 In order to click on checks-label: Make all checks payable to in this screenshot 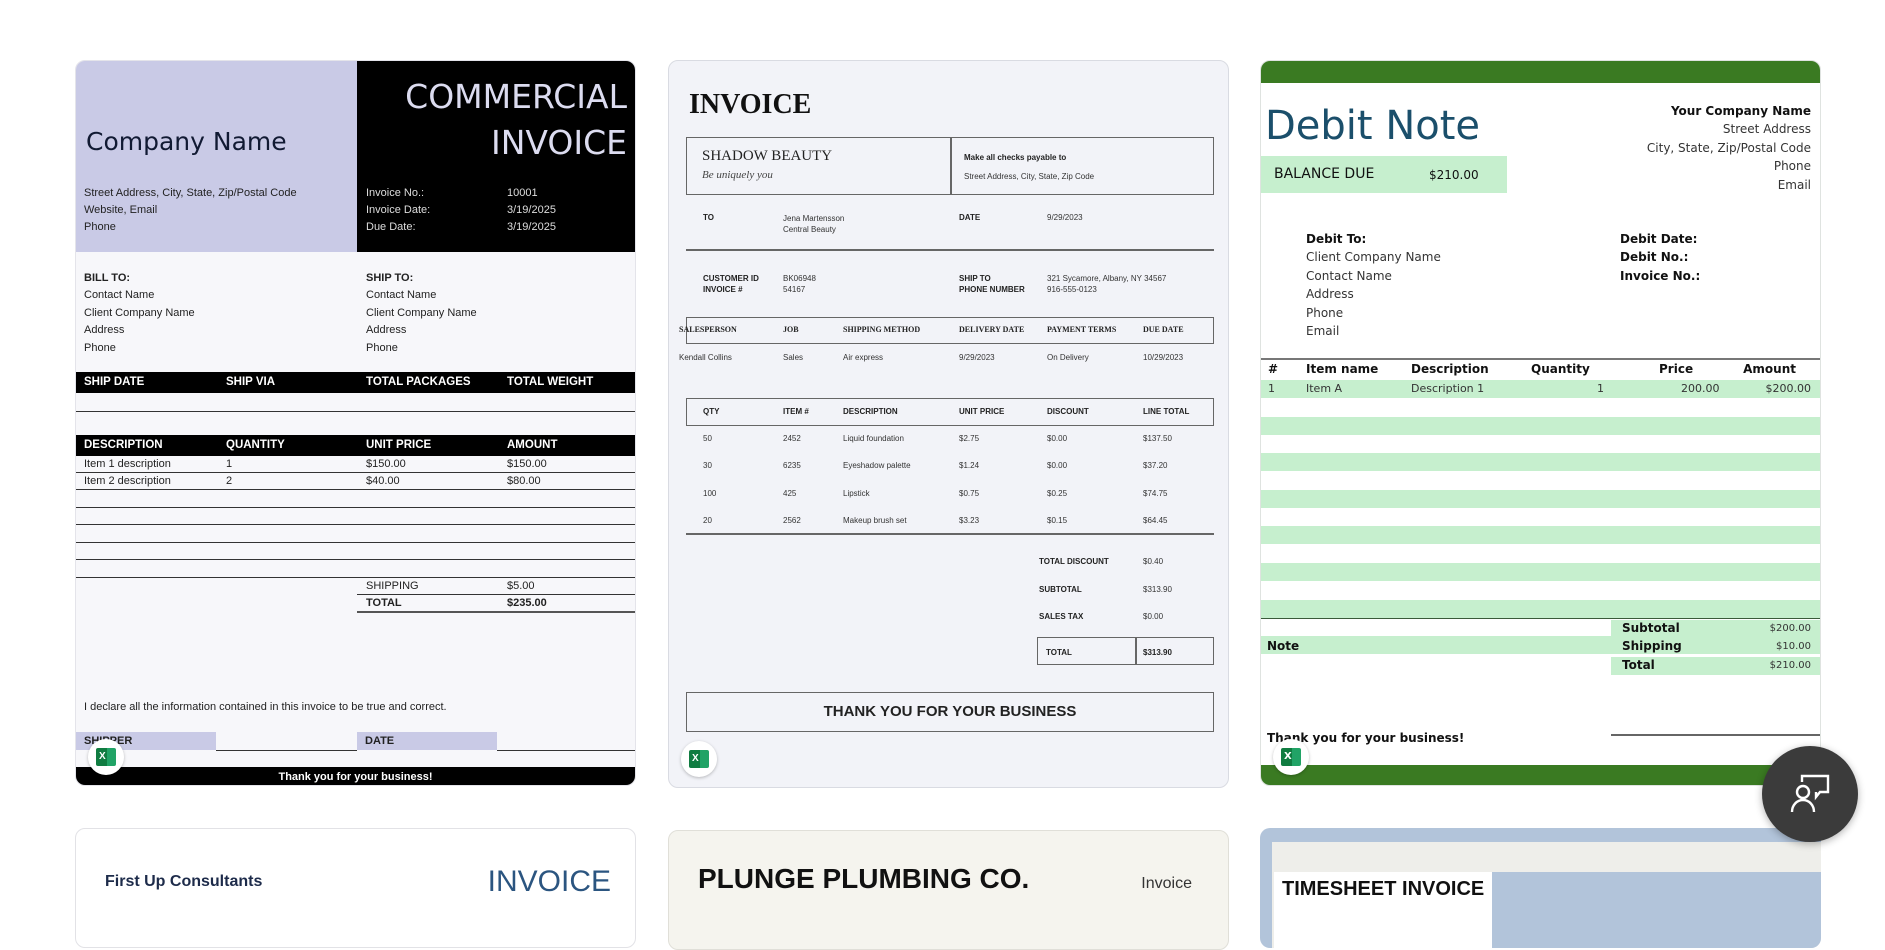, I will do `click(1015, 157)`.